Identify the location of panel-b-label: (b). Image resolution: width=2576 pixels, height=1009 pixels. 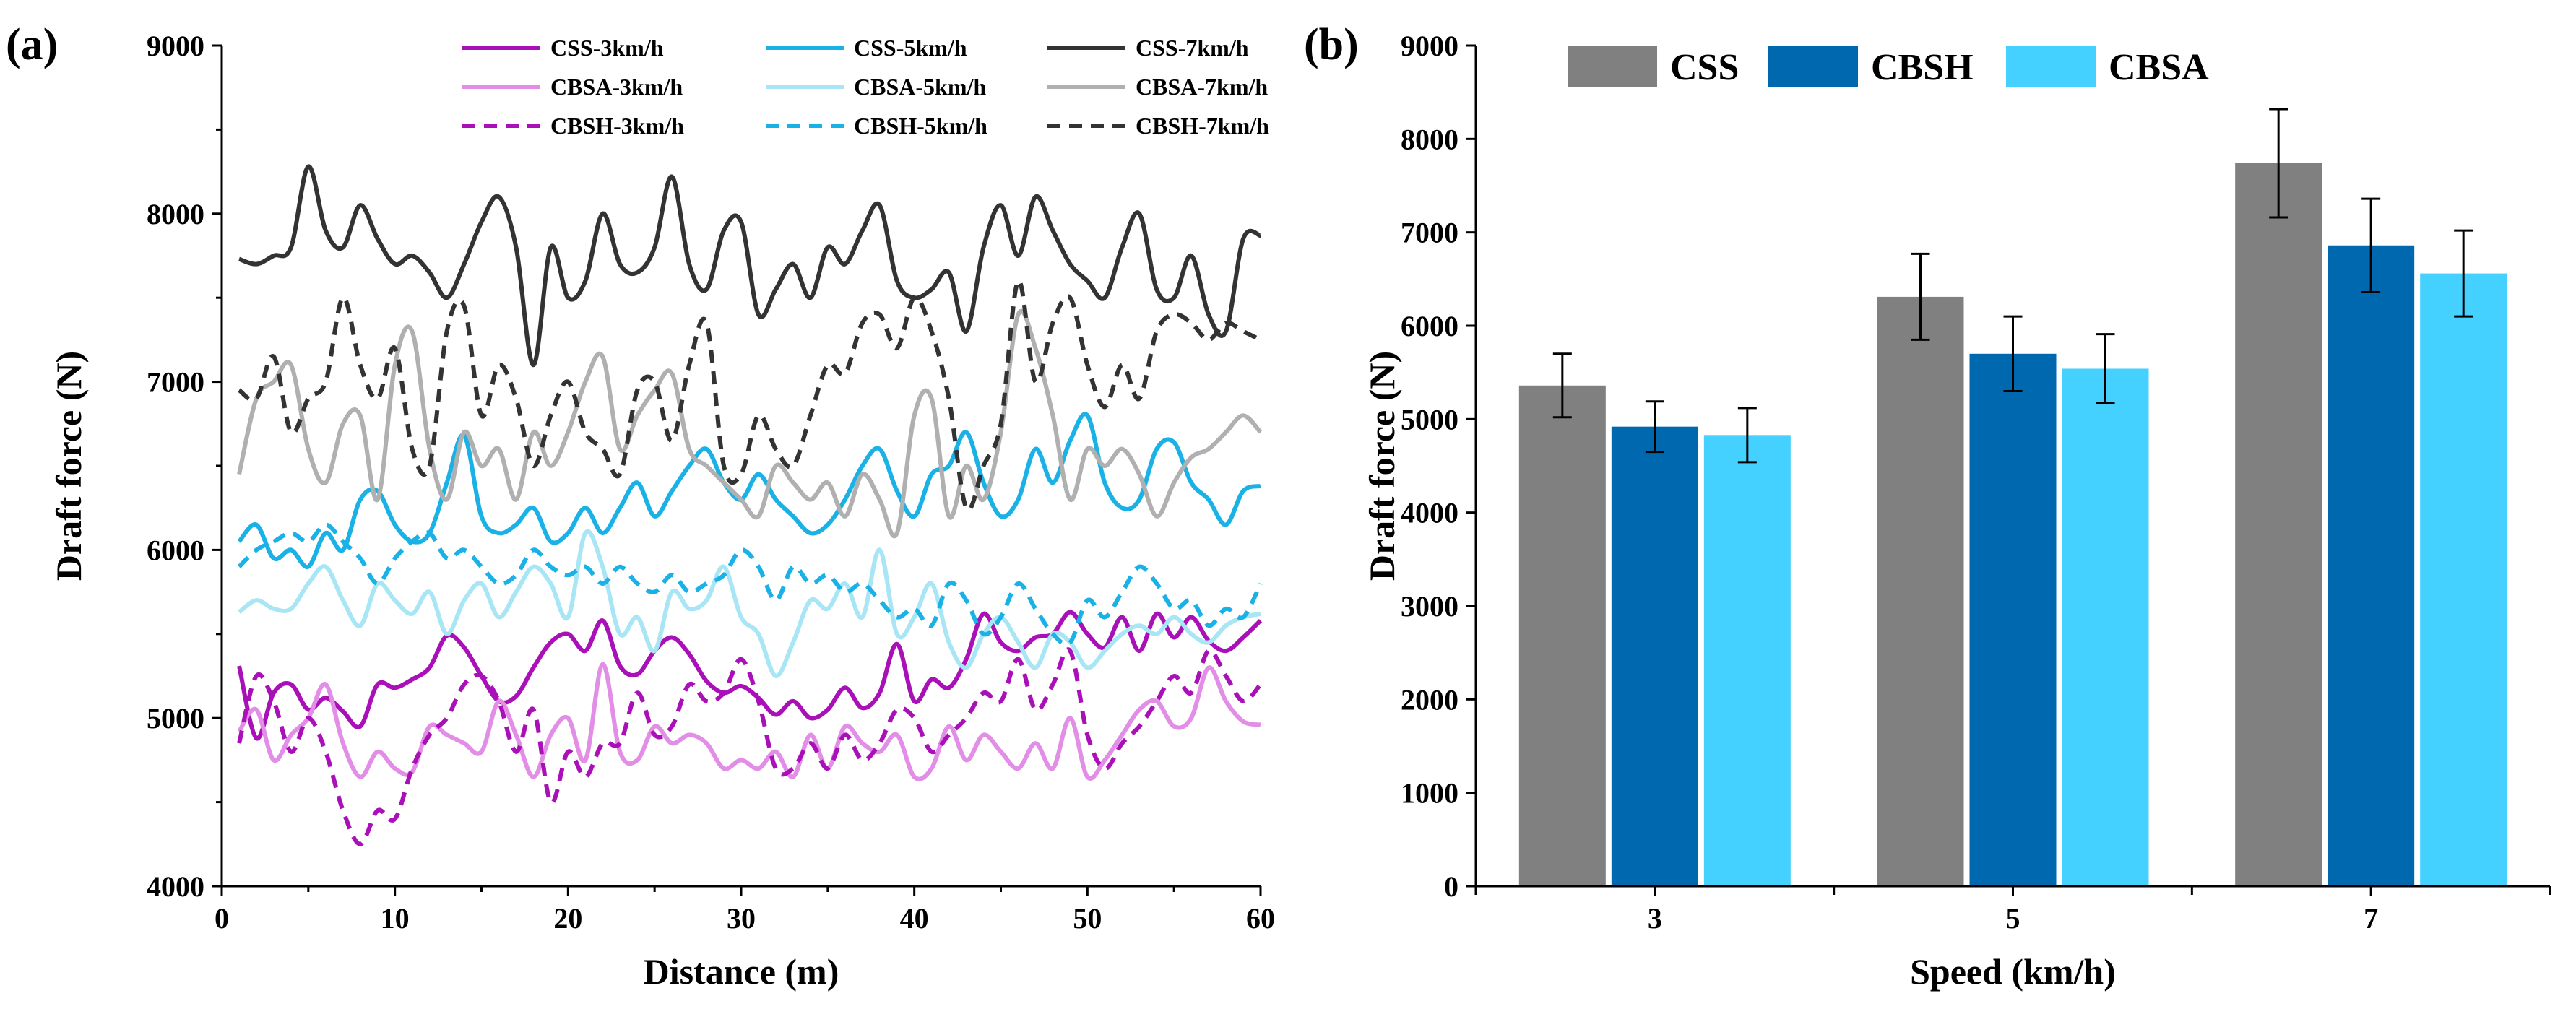
(1331, 44).